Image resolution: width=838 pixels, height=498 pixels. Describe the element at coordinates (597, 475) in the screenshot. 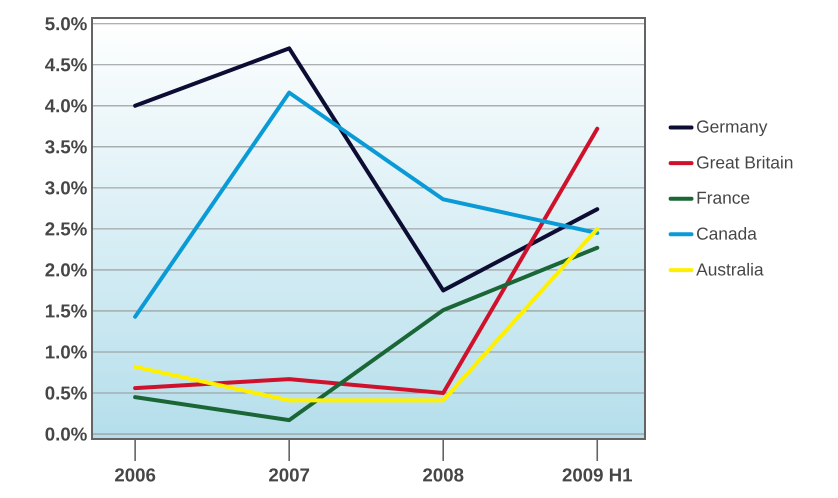

I see `x-tick-label: 2009 H1` at that location.